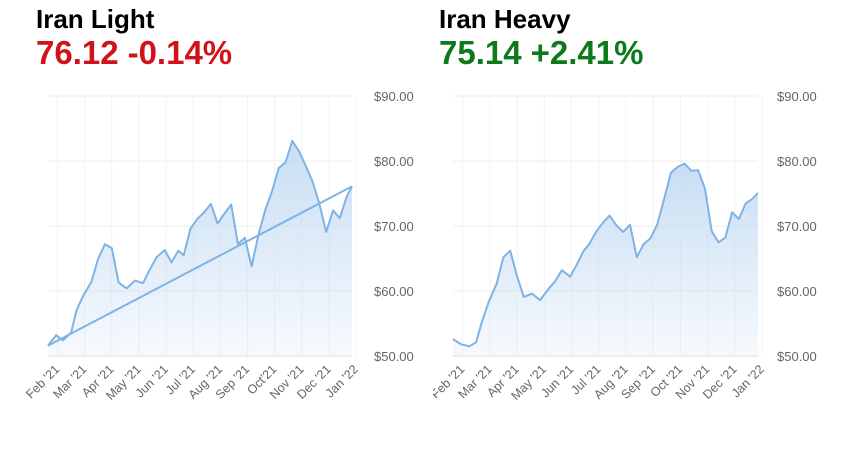  Describe the element at coordinates (77, 52) in the screenshot. I see `price-value: 76.12` at that location.